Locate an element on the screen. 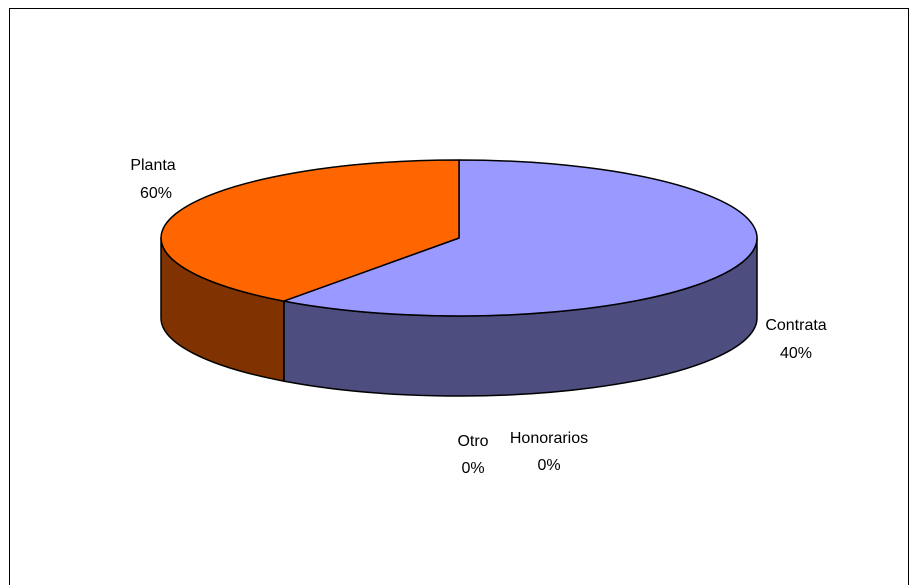 Image resolution: width=911 pixels, height=585 pixels. label-contrata-name: Contrata is located at coordinates (795, 325).